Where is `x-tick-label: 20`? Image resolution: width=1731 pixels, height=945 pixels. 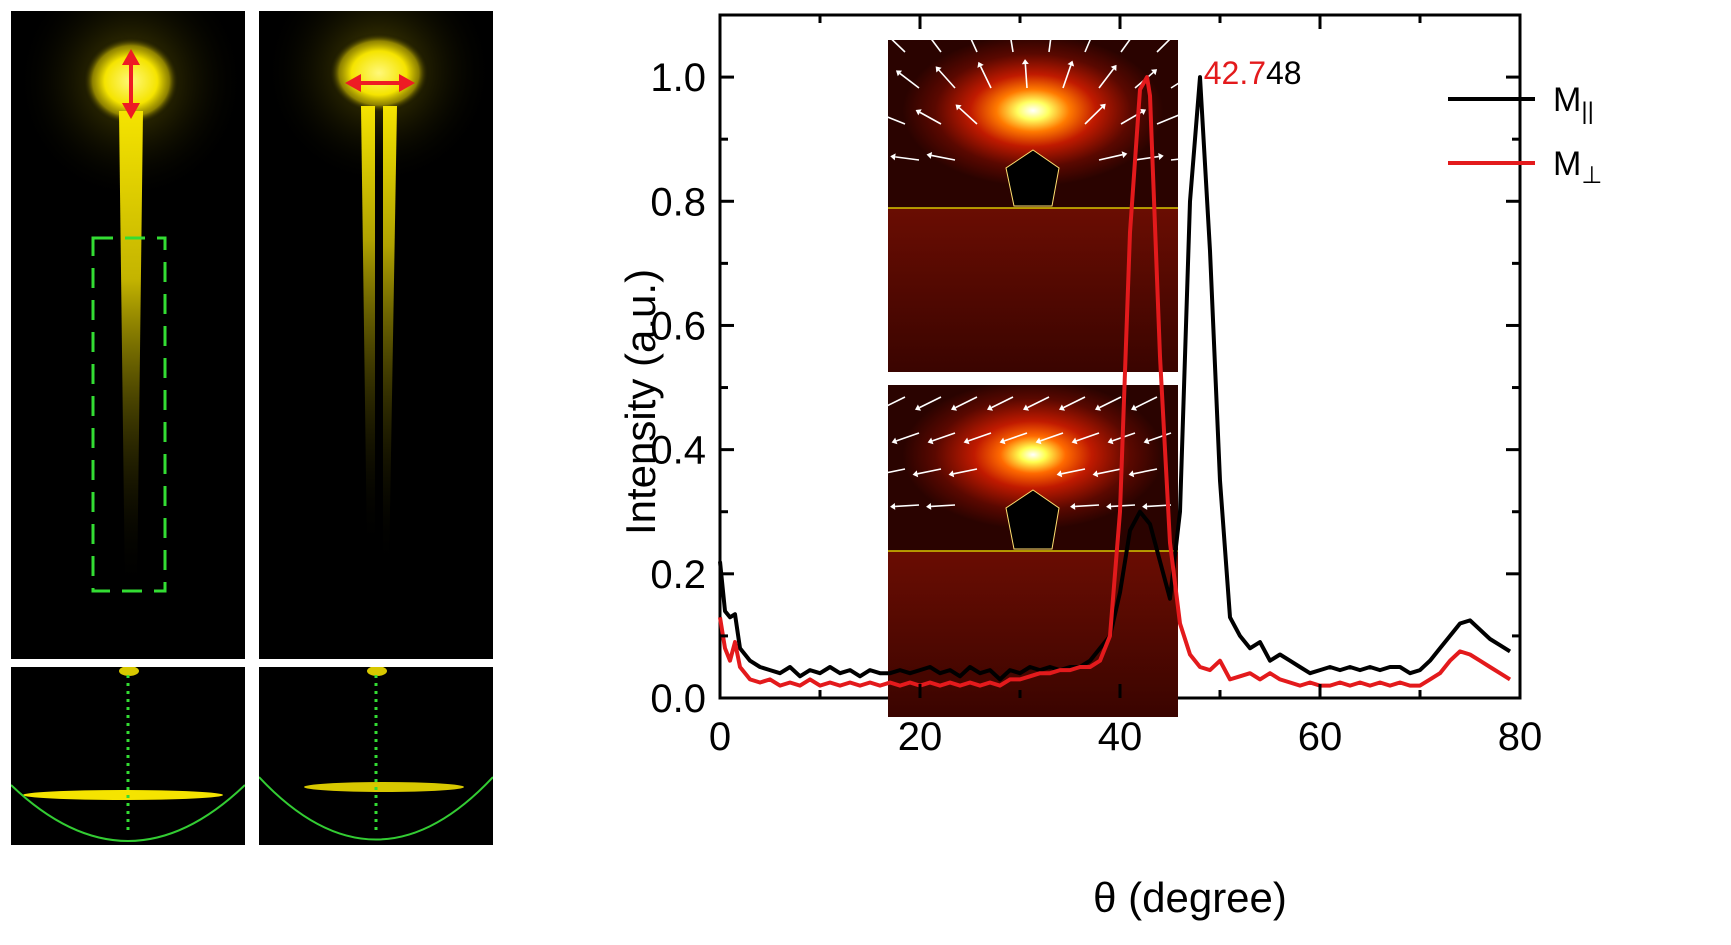
x-tick-label: 20 is located at coordinates (920, 737).